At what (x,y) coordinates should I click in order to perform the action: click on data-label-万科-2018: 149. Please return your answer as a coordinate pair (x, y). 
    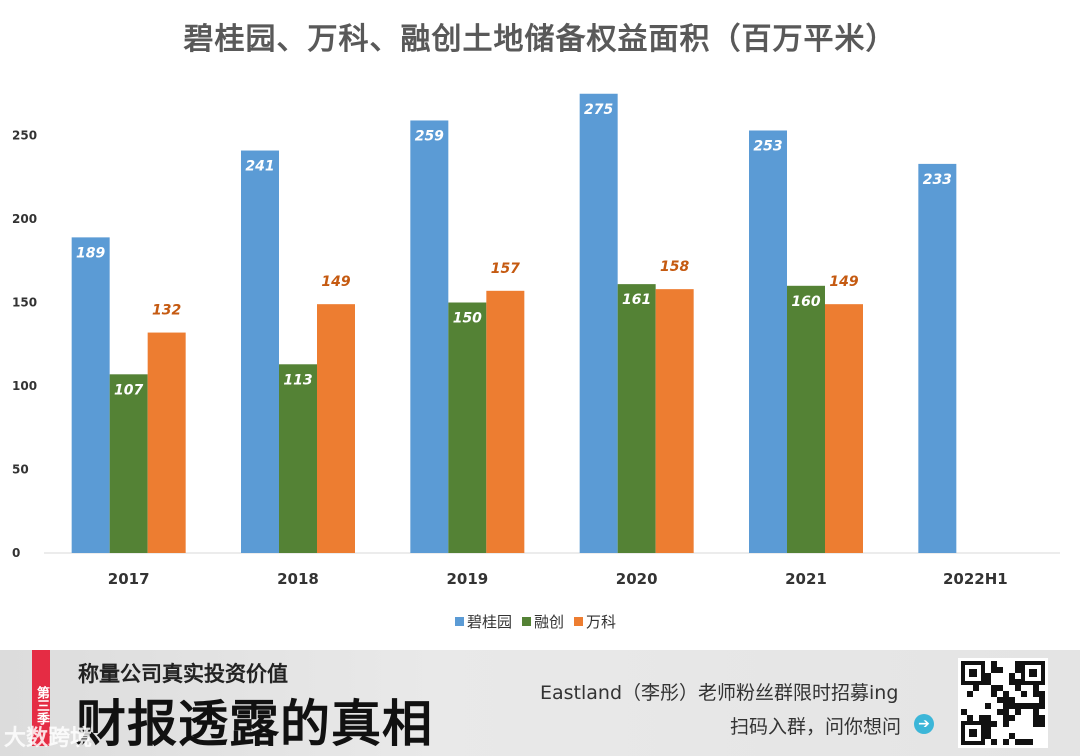
    Looking at the image, I should click on (335, 282).